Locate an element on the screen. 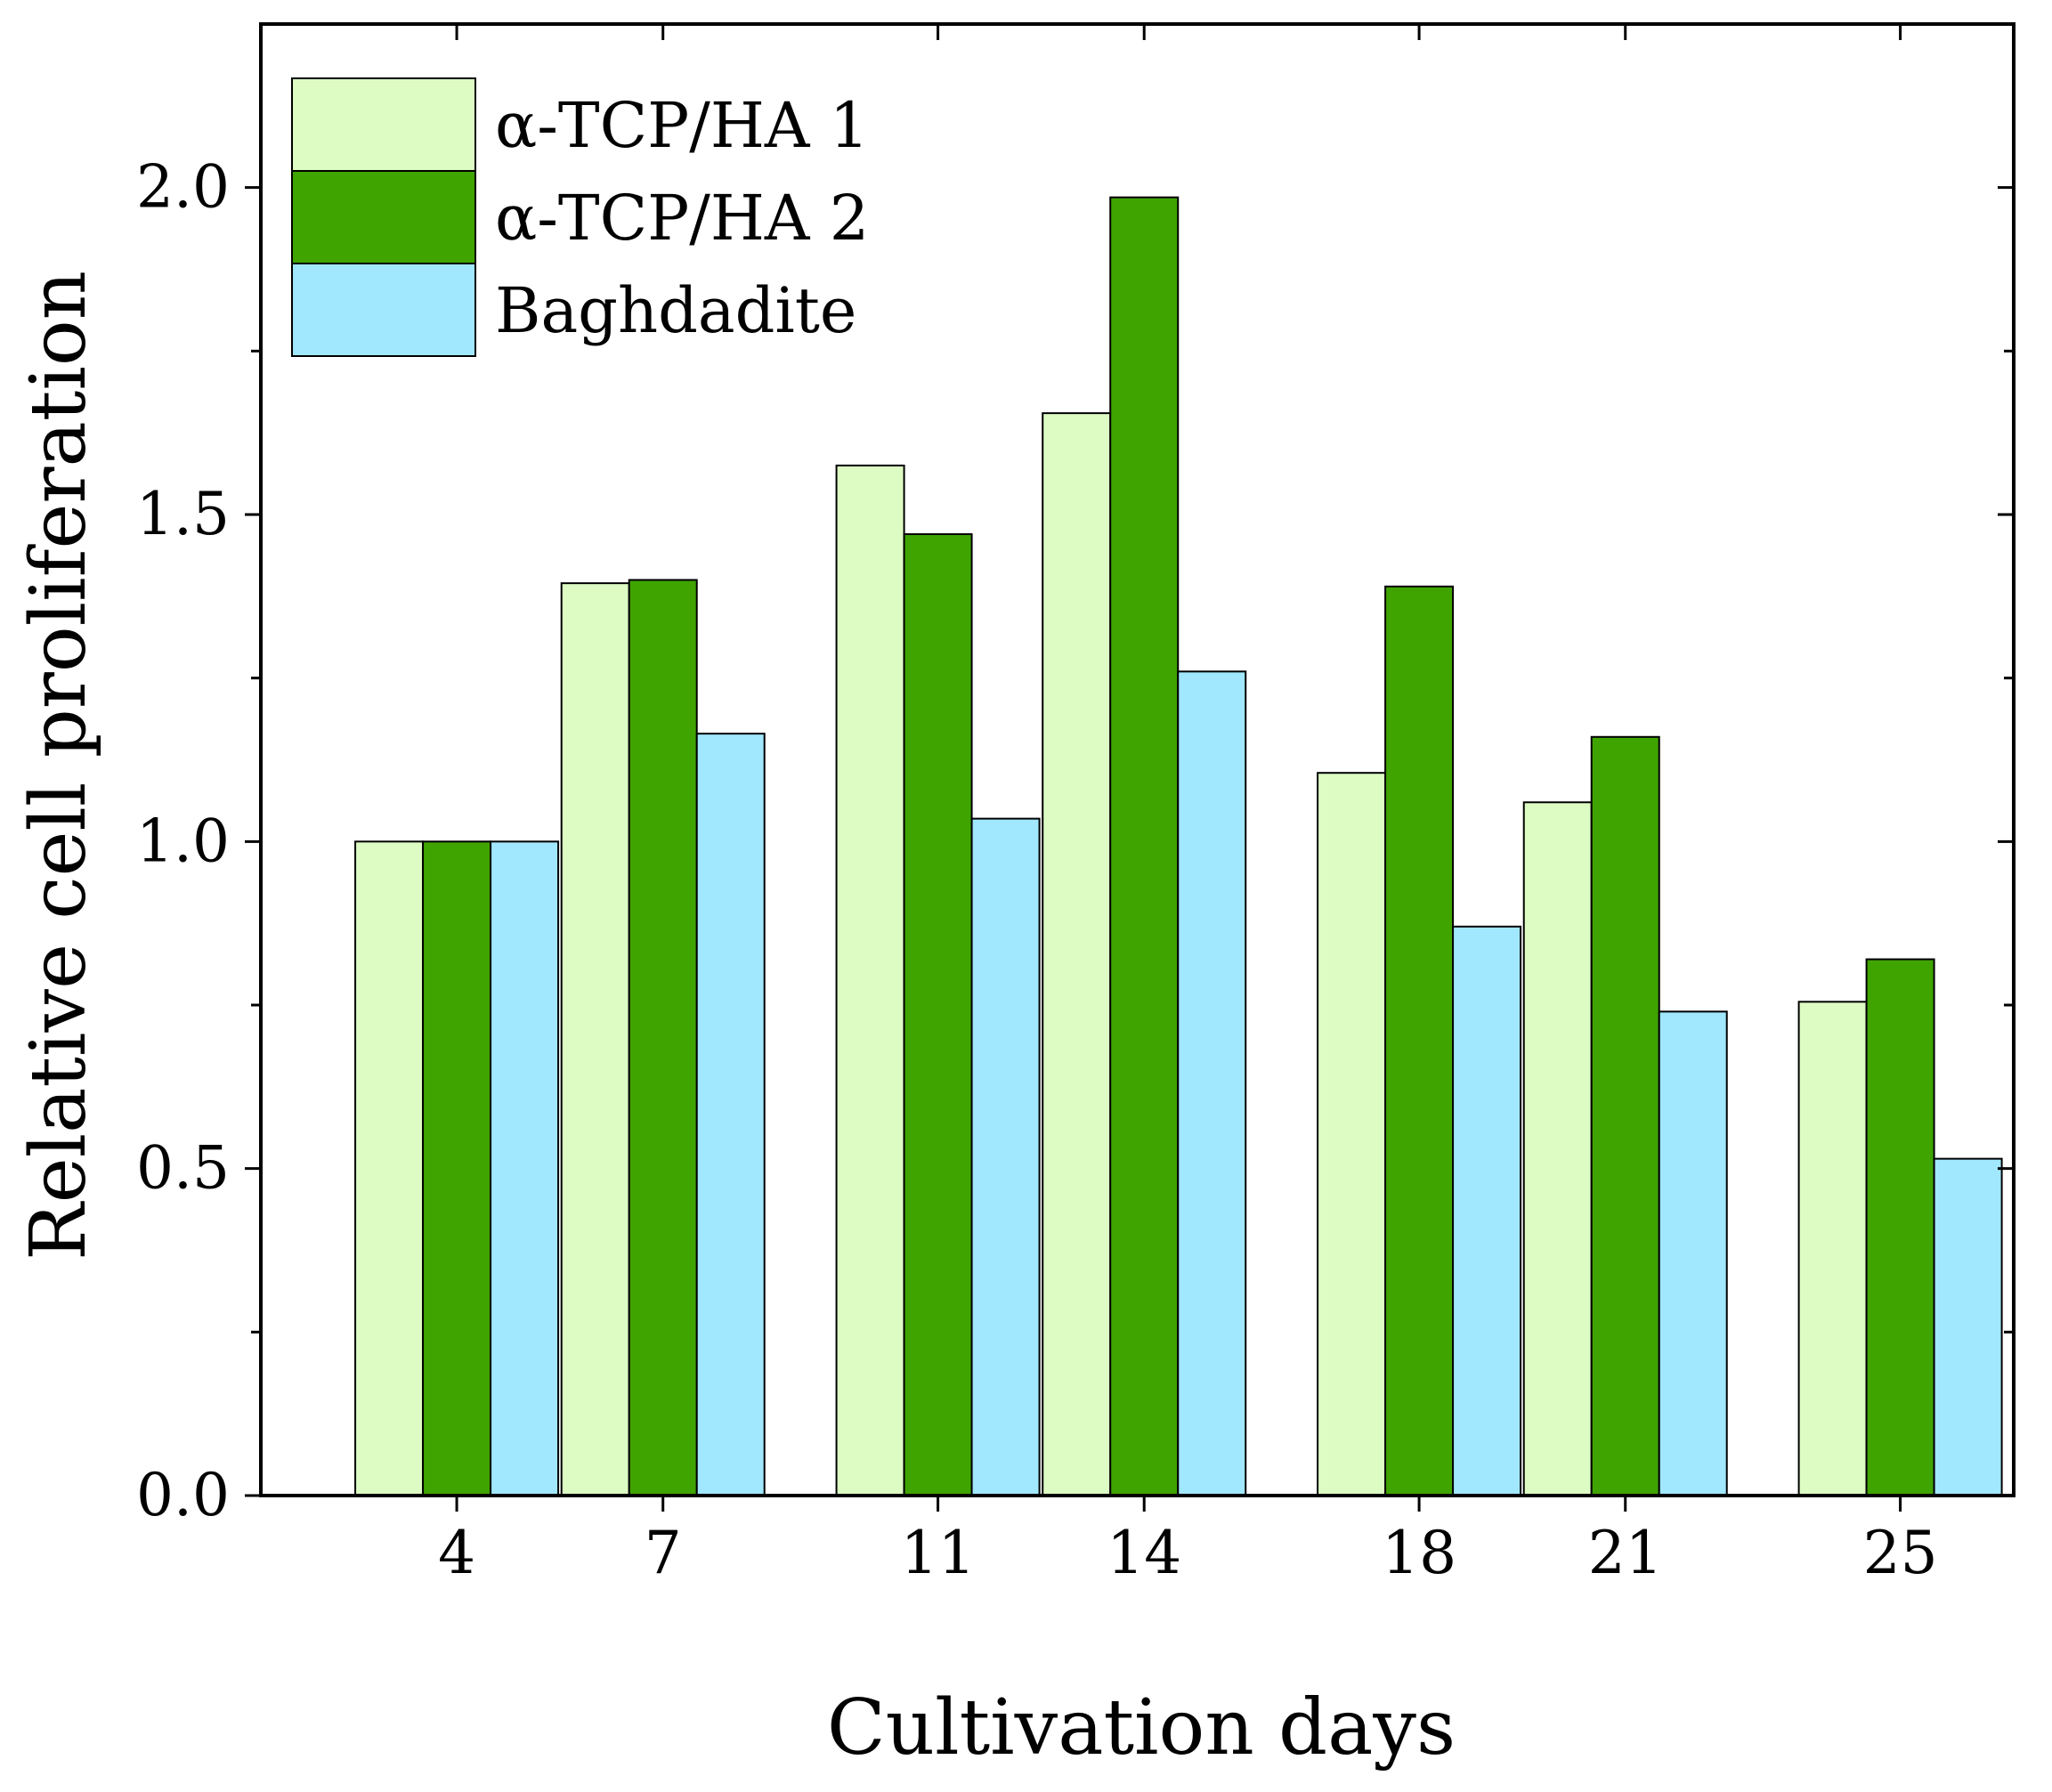 The image size is (2052, 1792). x-tick-label: 7 is located at coordinates (663, 1553).